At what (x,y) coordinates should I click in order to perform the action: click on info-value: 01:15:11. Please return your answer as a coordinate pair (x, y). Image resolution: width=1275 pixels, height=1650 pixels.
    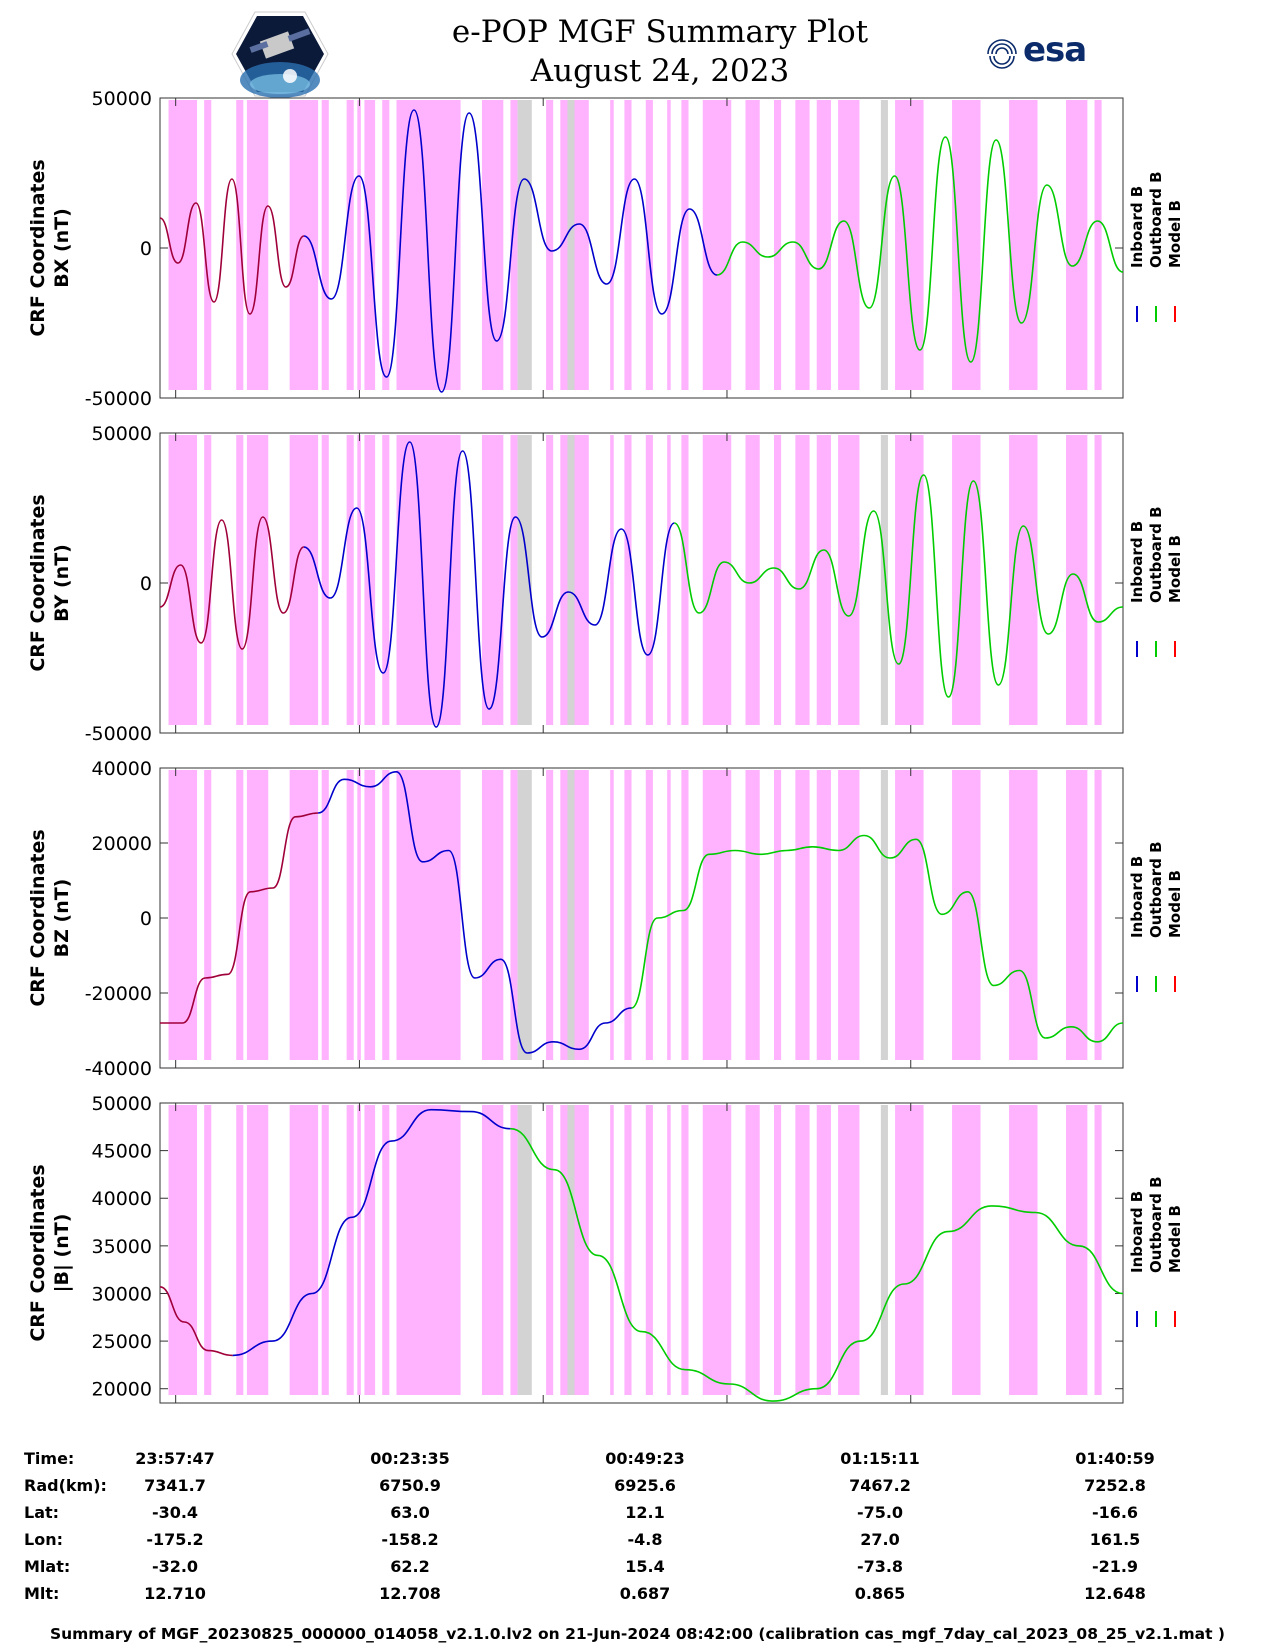
    Looking at the image, I should click on (880, 1458).